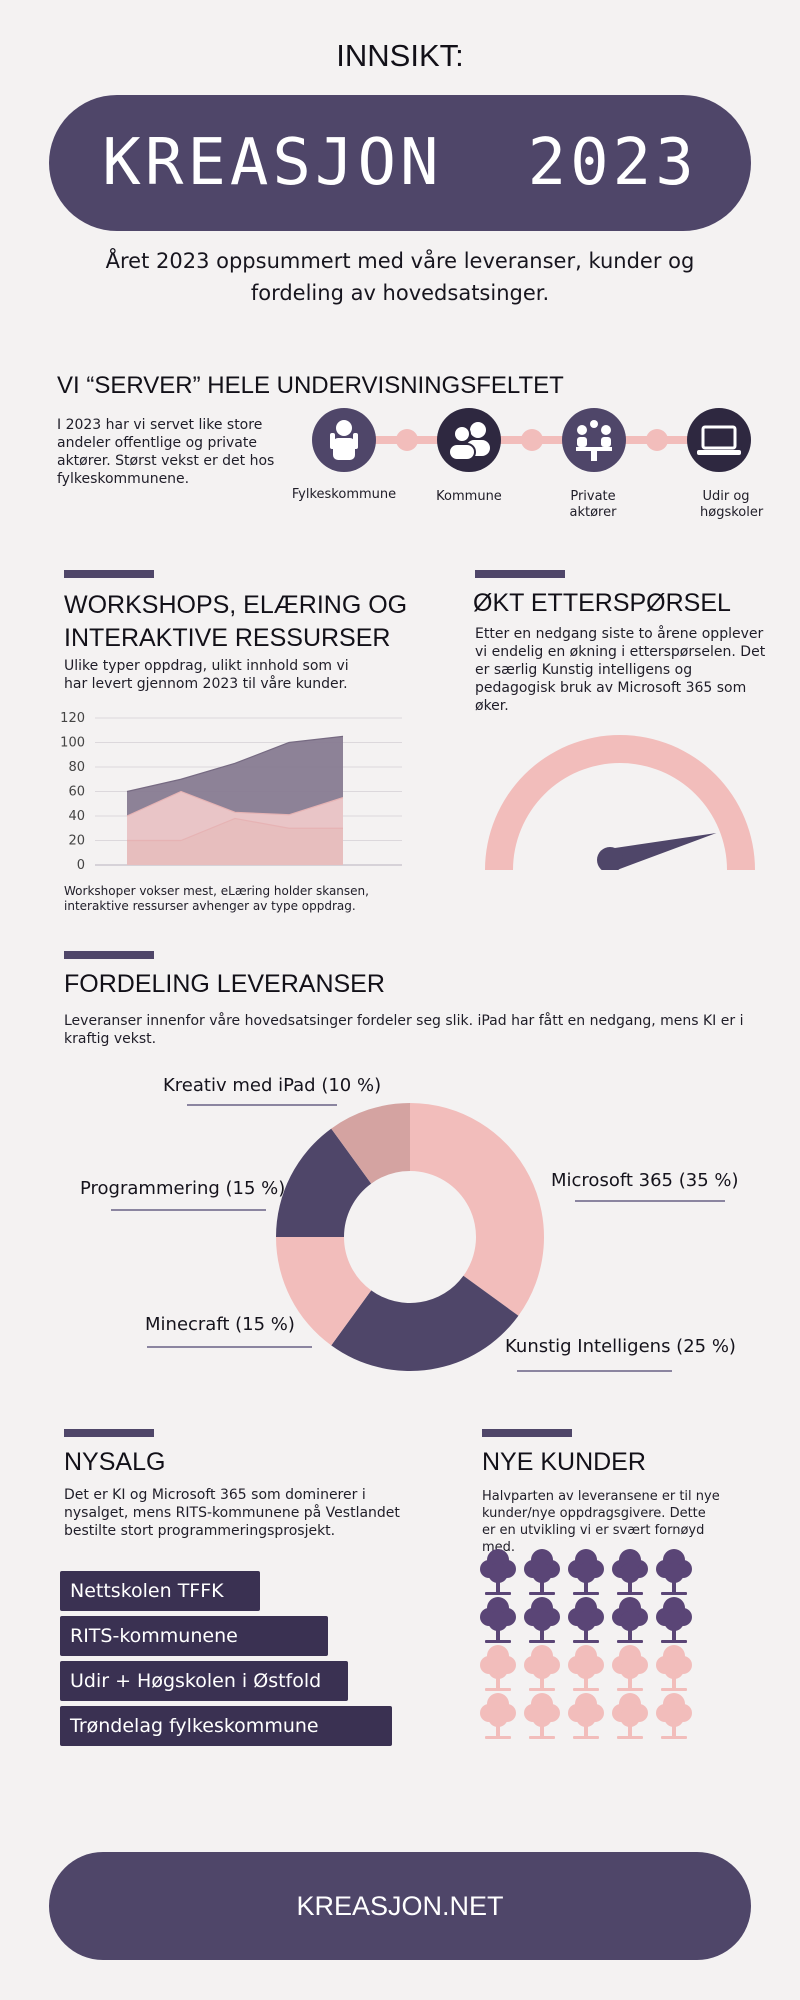  Describe the element at coordinates (602, 603) in the screenshot. I see `demand-title: ØKT ETTERSPØRSEL` at that location.